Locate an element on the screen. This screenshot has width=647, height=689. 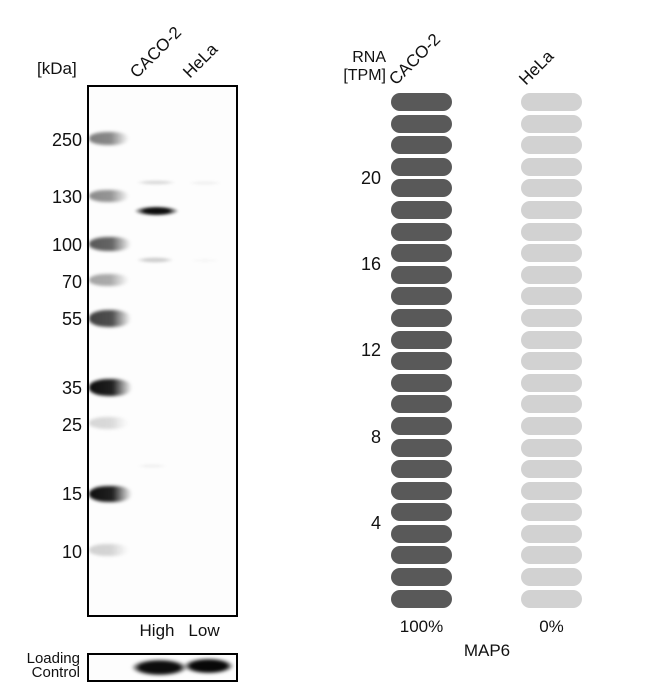
rna-tick-label: 8 is located at coordinates (375, 436).